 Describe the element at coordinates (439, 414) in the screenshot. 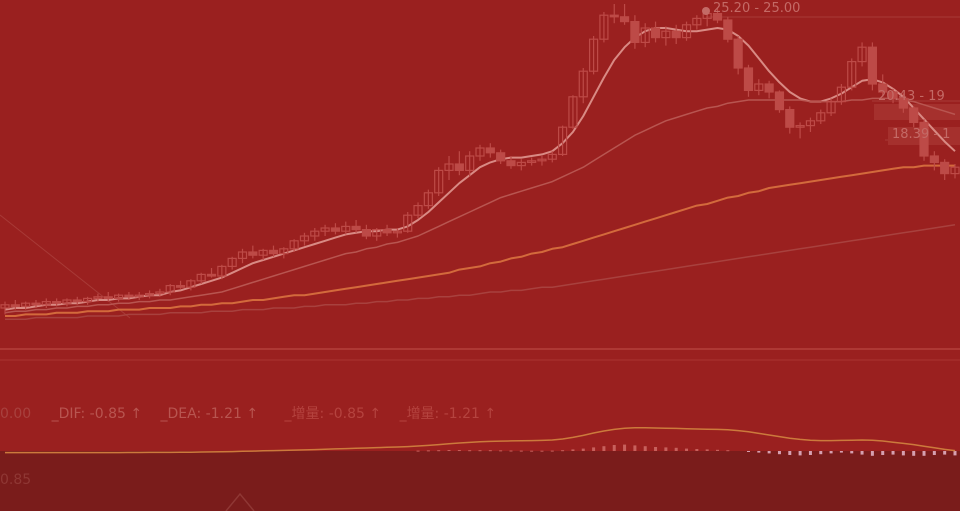

I see `cn2-value: _增量: -1.21` at that location.